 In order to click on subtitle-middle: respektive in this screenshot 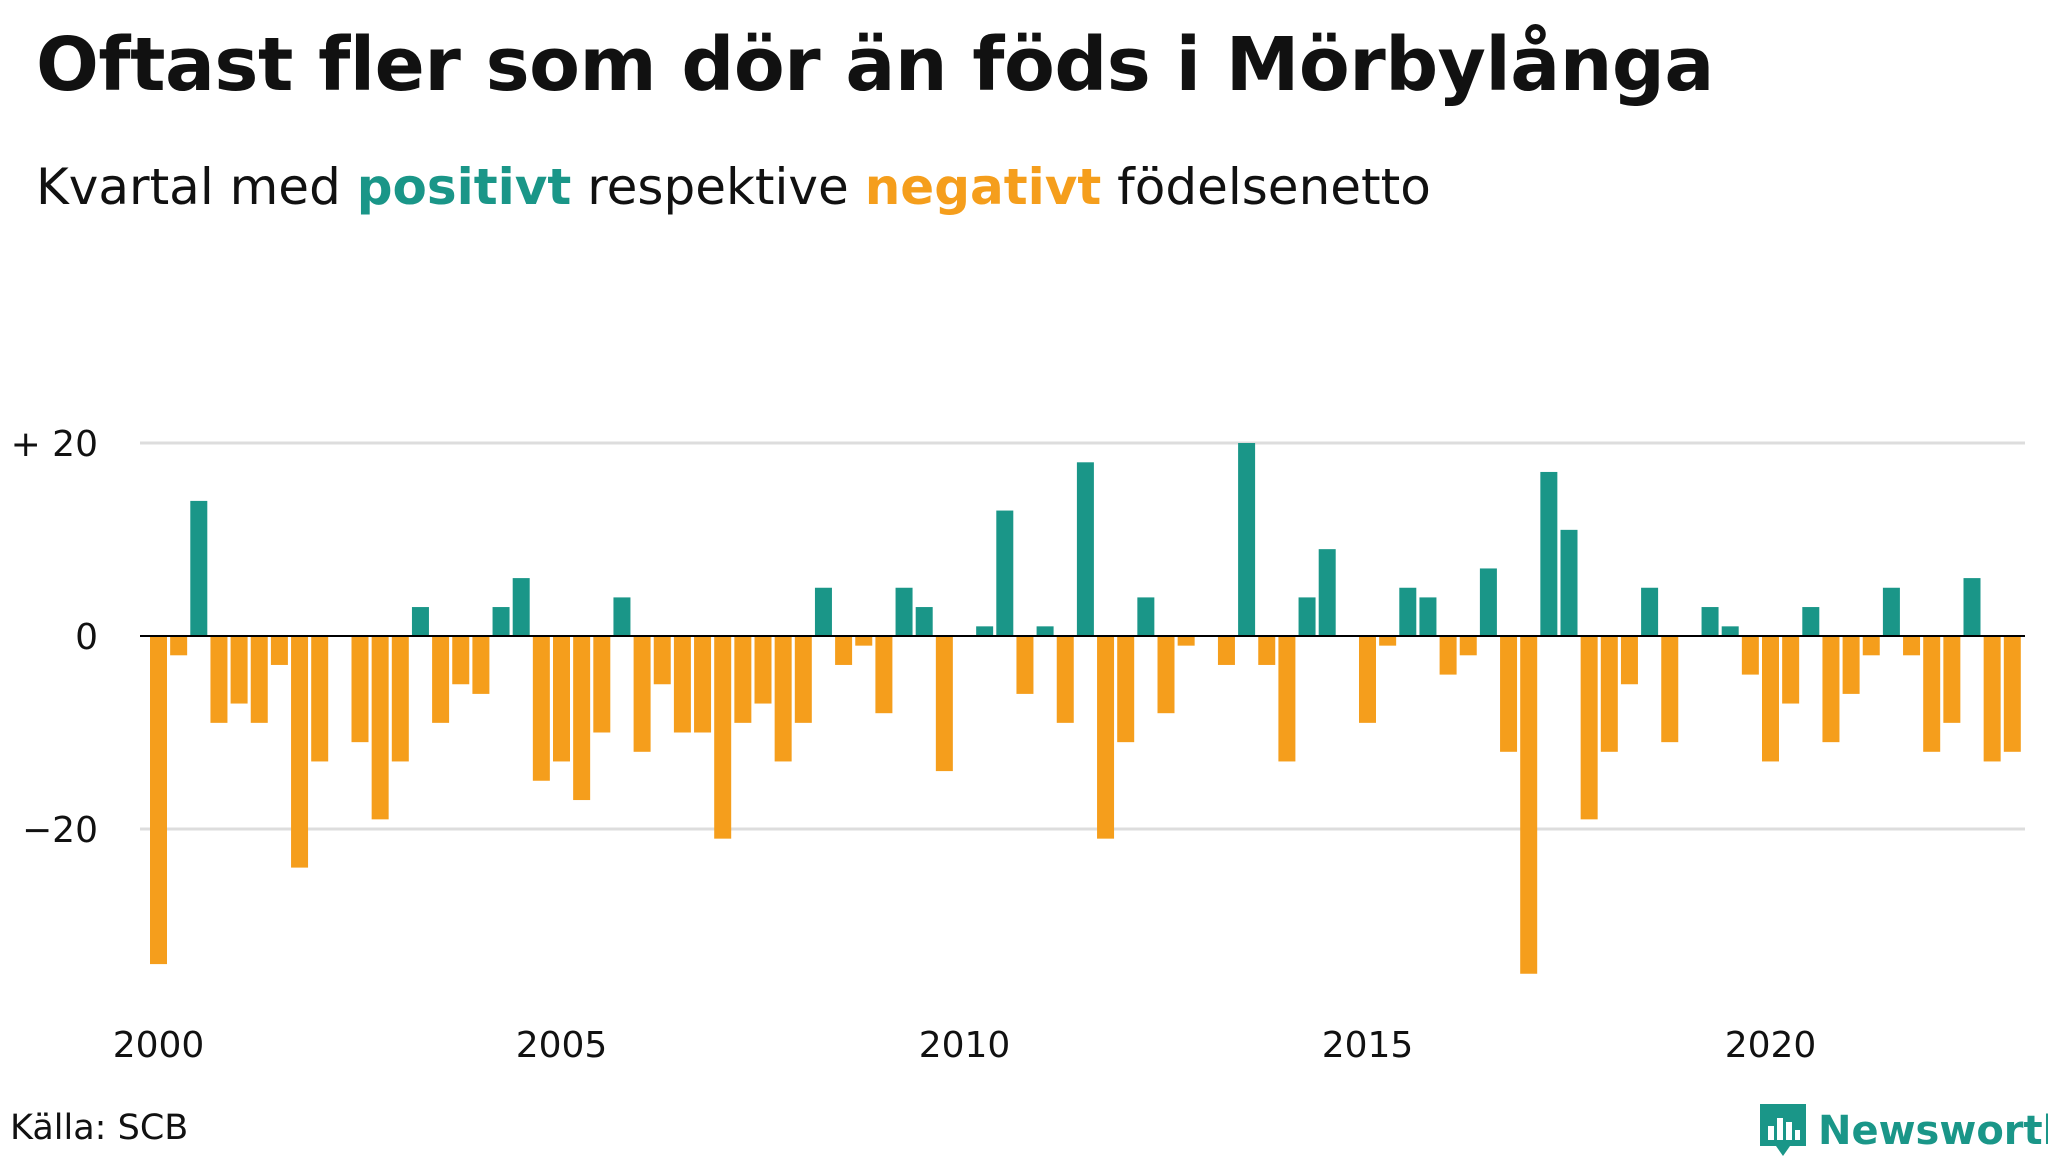, I will do `click(718, 187)`.